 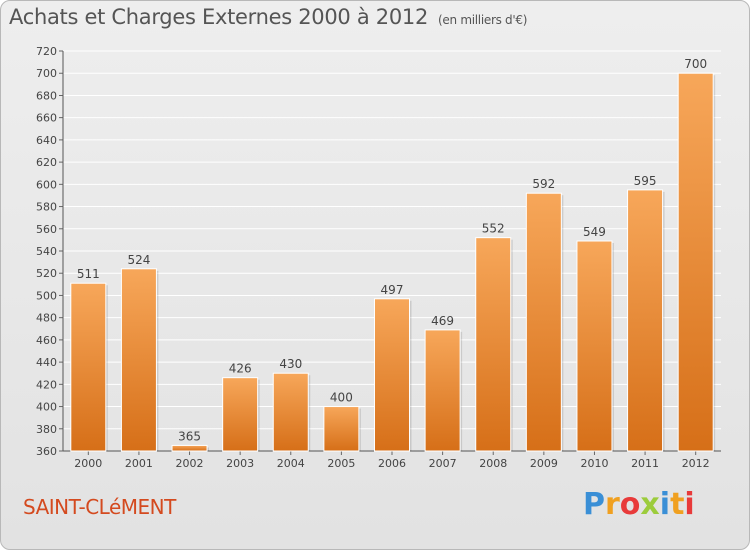 I want to click on y-tick-label: 620, so click(x=46, y=162).